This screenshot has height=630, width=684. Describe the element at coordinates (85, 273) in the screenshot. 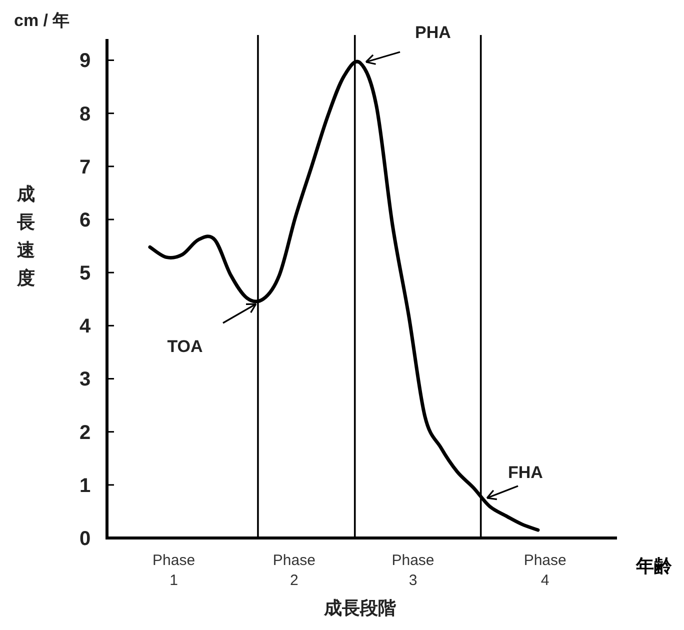

I see `y-tick-label: 5` at that location.